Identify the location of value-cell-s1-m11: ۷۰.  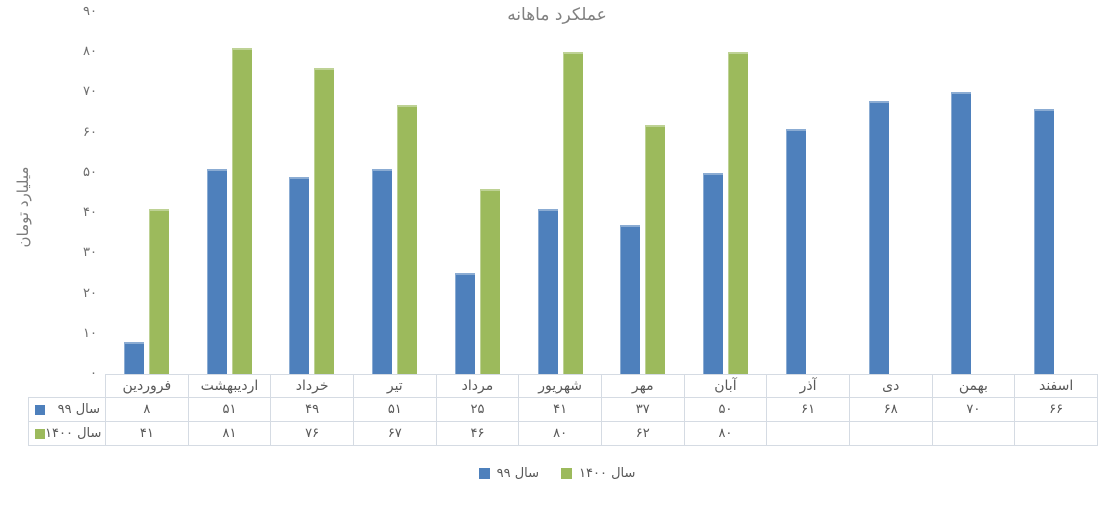
(973, 409).